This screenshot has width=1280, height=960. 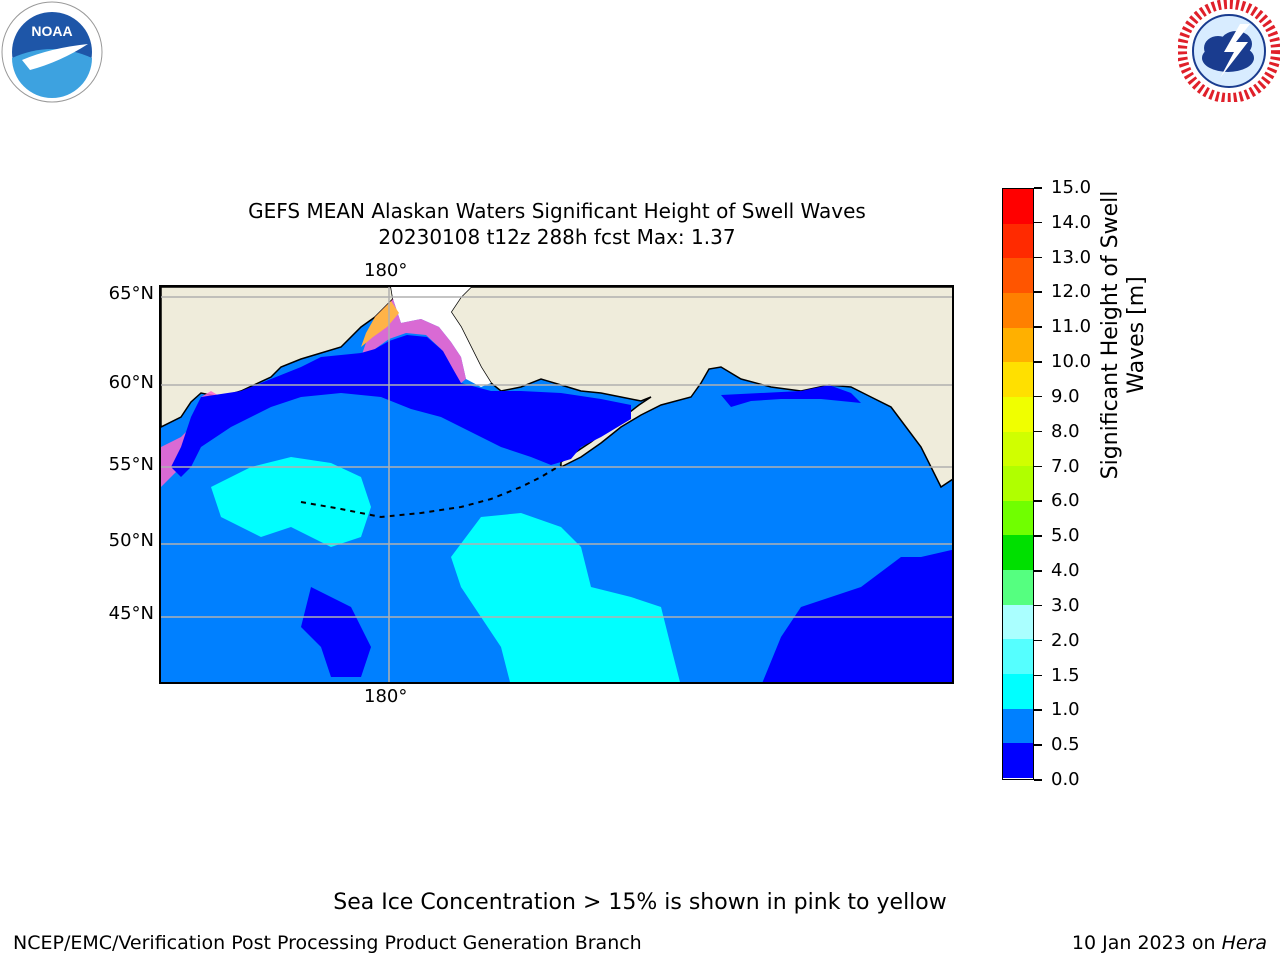 I want to click on lon-label-bottom: 180°, so click(x=386, y=696).